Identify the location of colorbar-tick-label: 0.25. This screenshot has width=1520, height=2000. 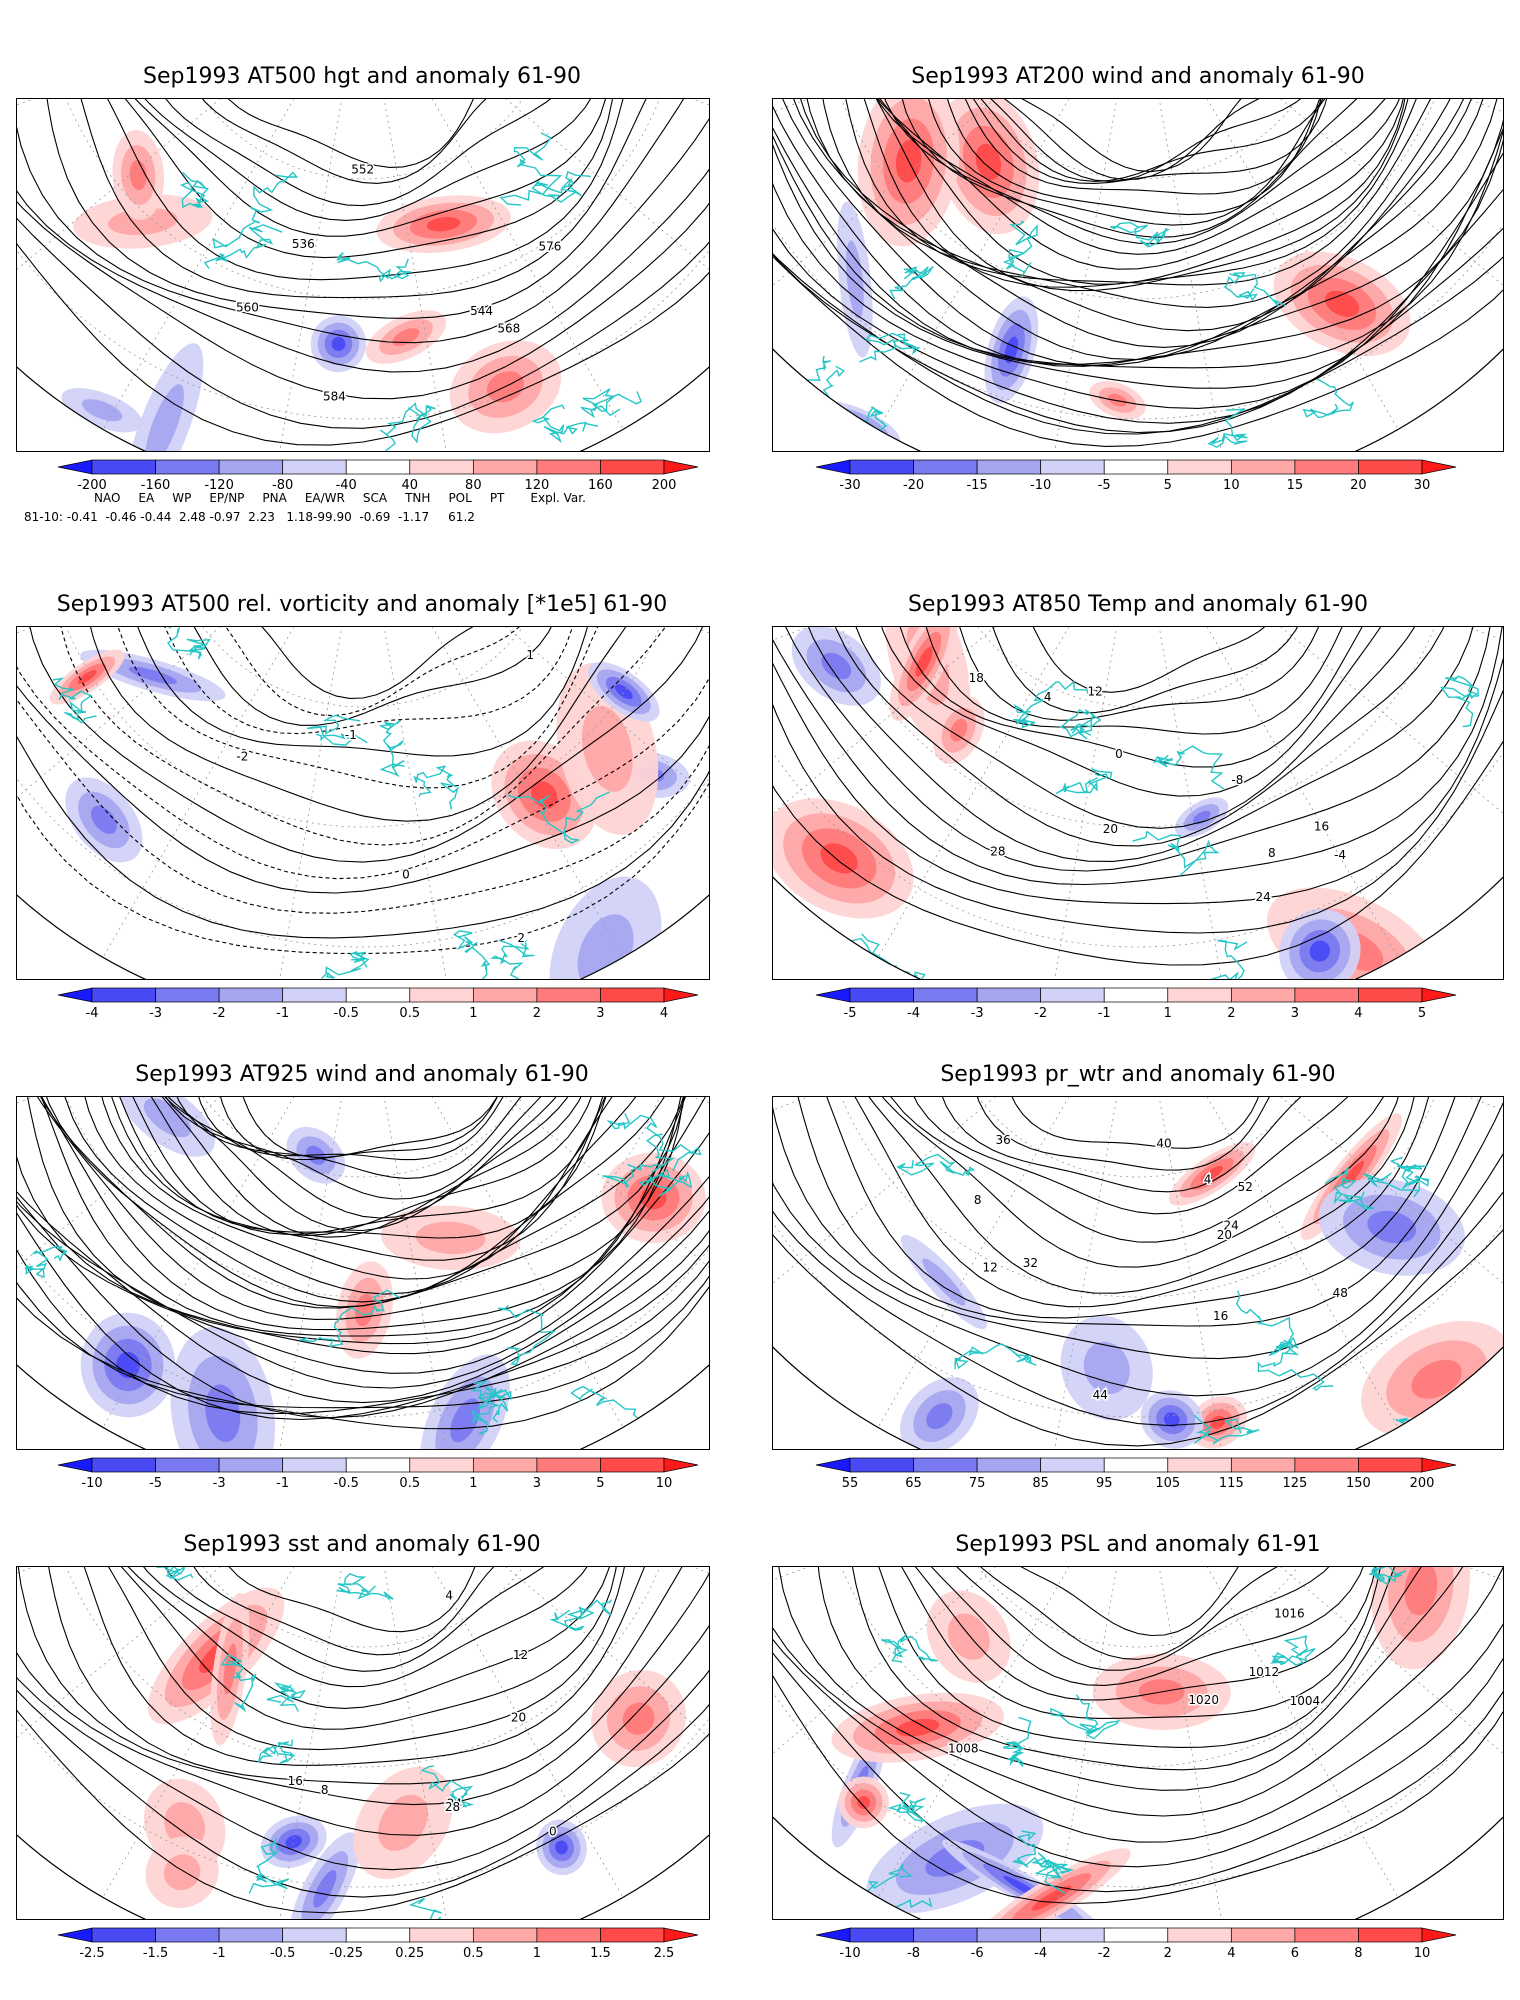
(409, 1953).